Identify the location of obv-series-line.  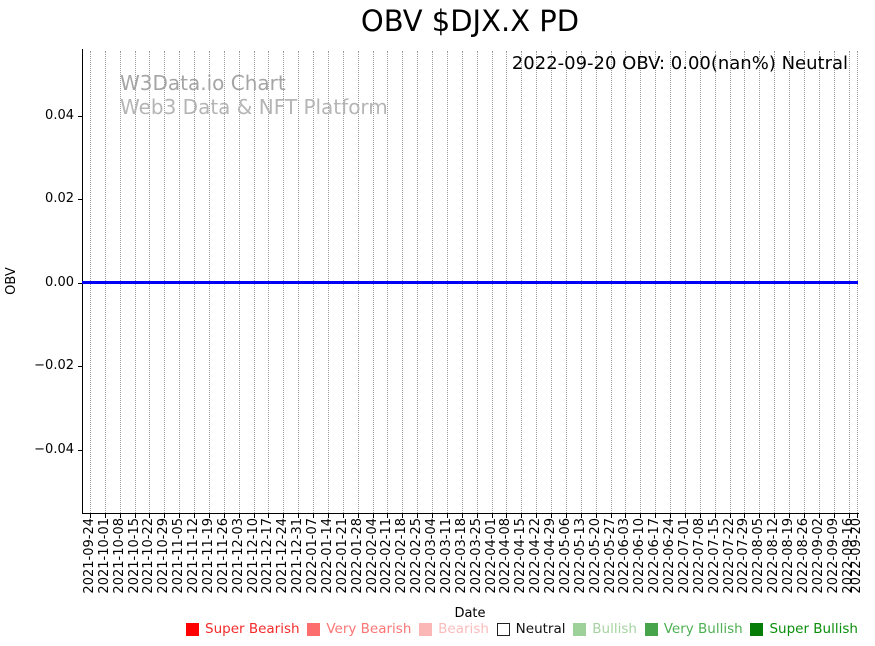
(470, 283).